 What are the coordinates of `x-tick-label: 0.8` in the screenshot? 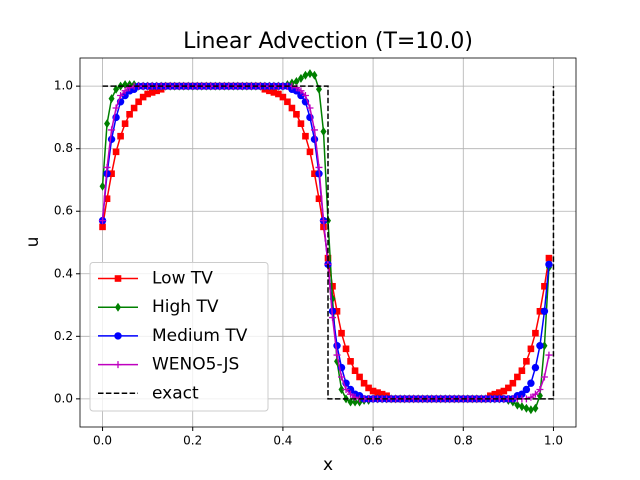 It's located at (463, 441).